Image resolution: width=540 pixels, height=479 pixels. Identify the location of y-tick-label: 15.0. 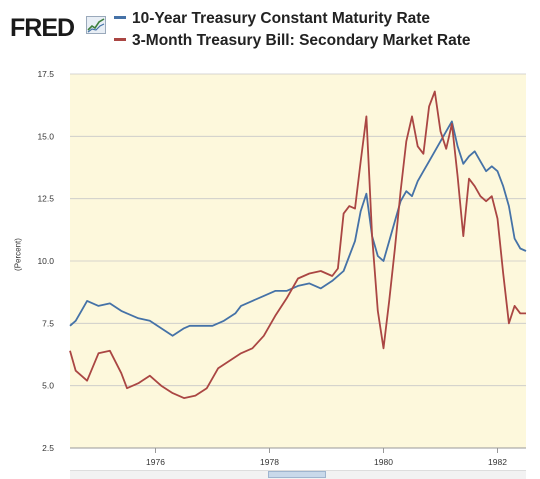
(45, 136).